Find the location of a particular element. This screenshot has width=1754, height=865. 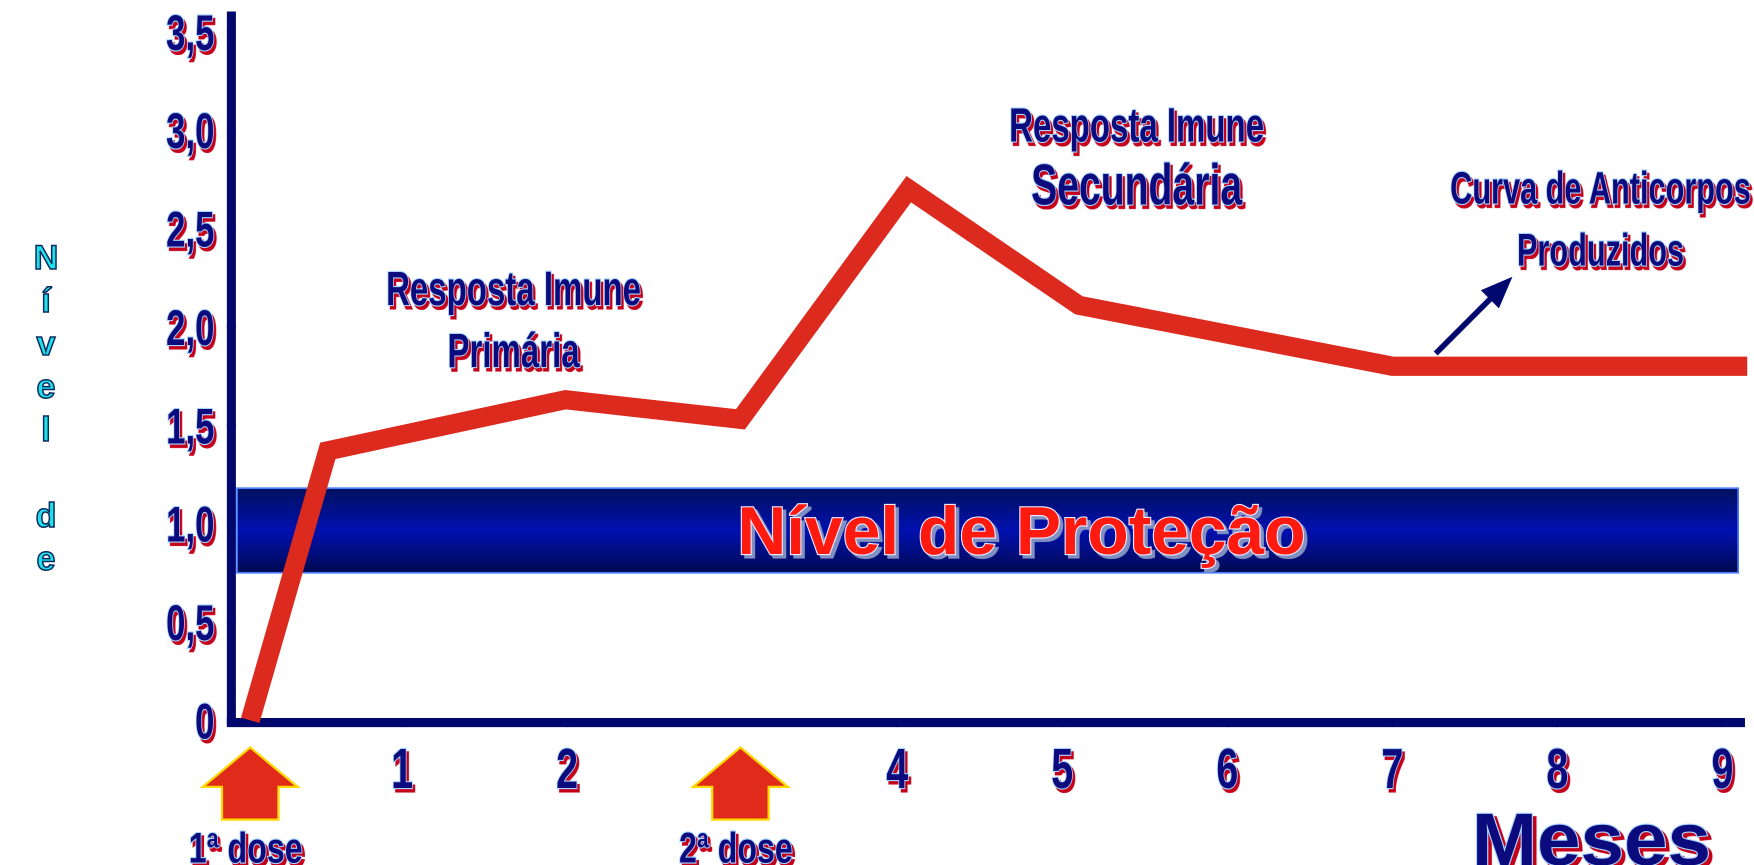

x-tick-label-group: 6 is located at coordinates (1227, 769).